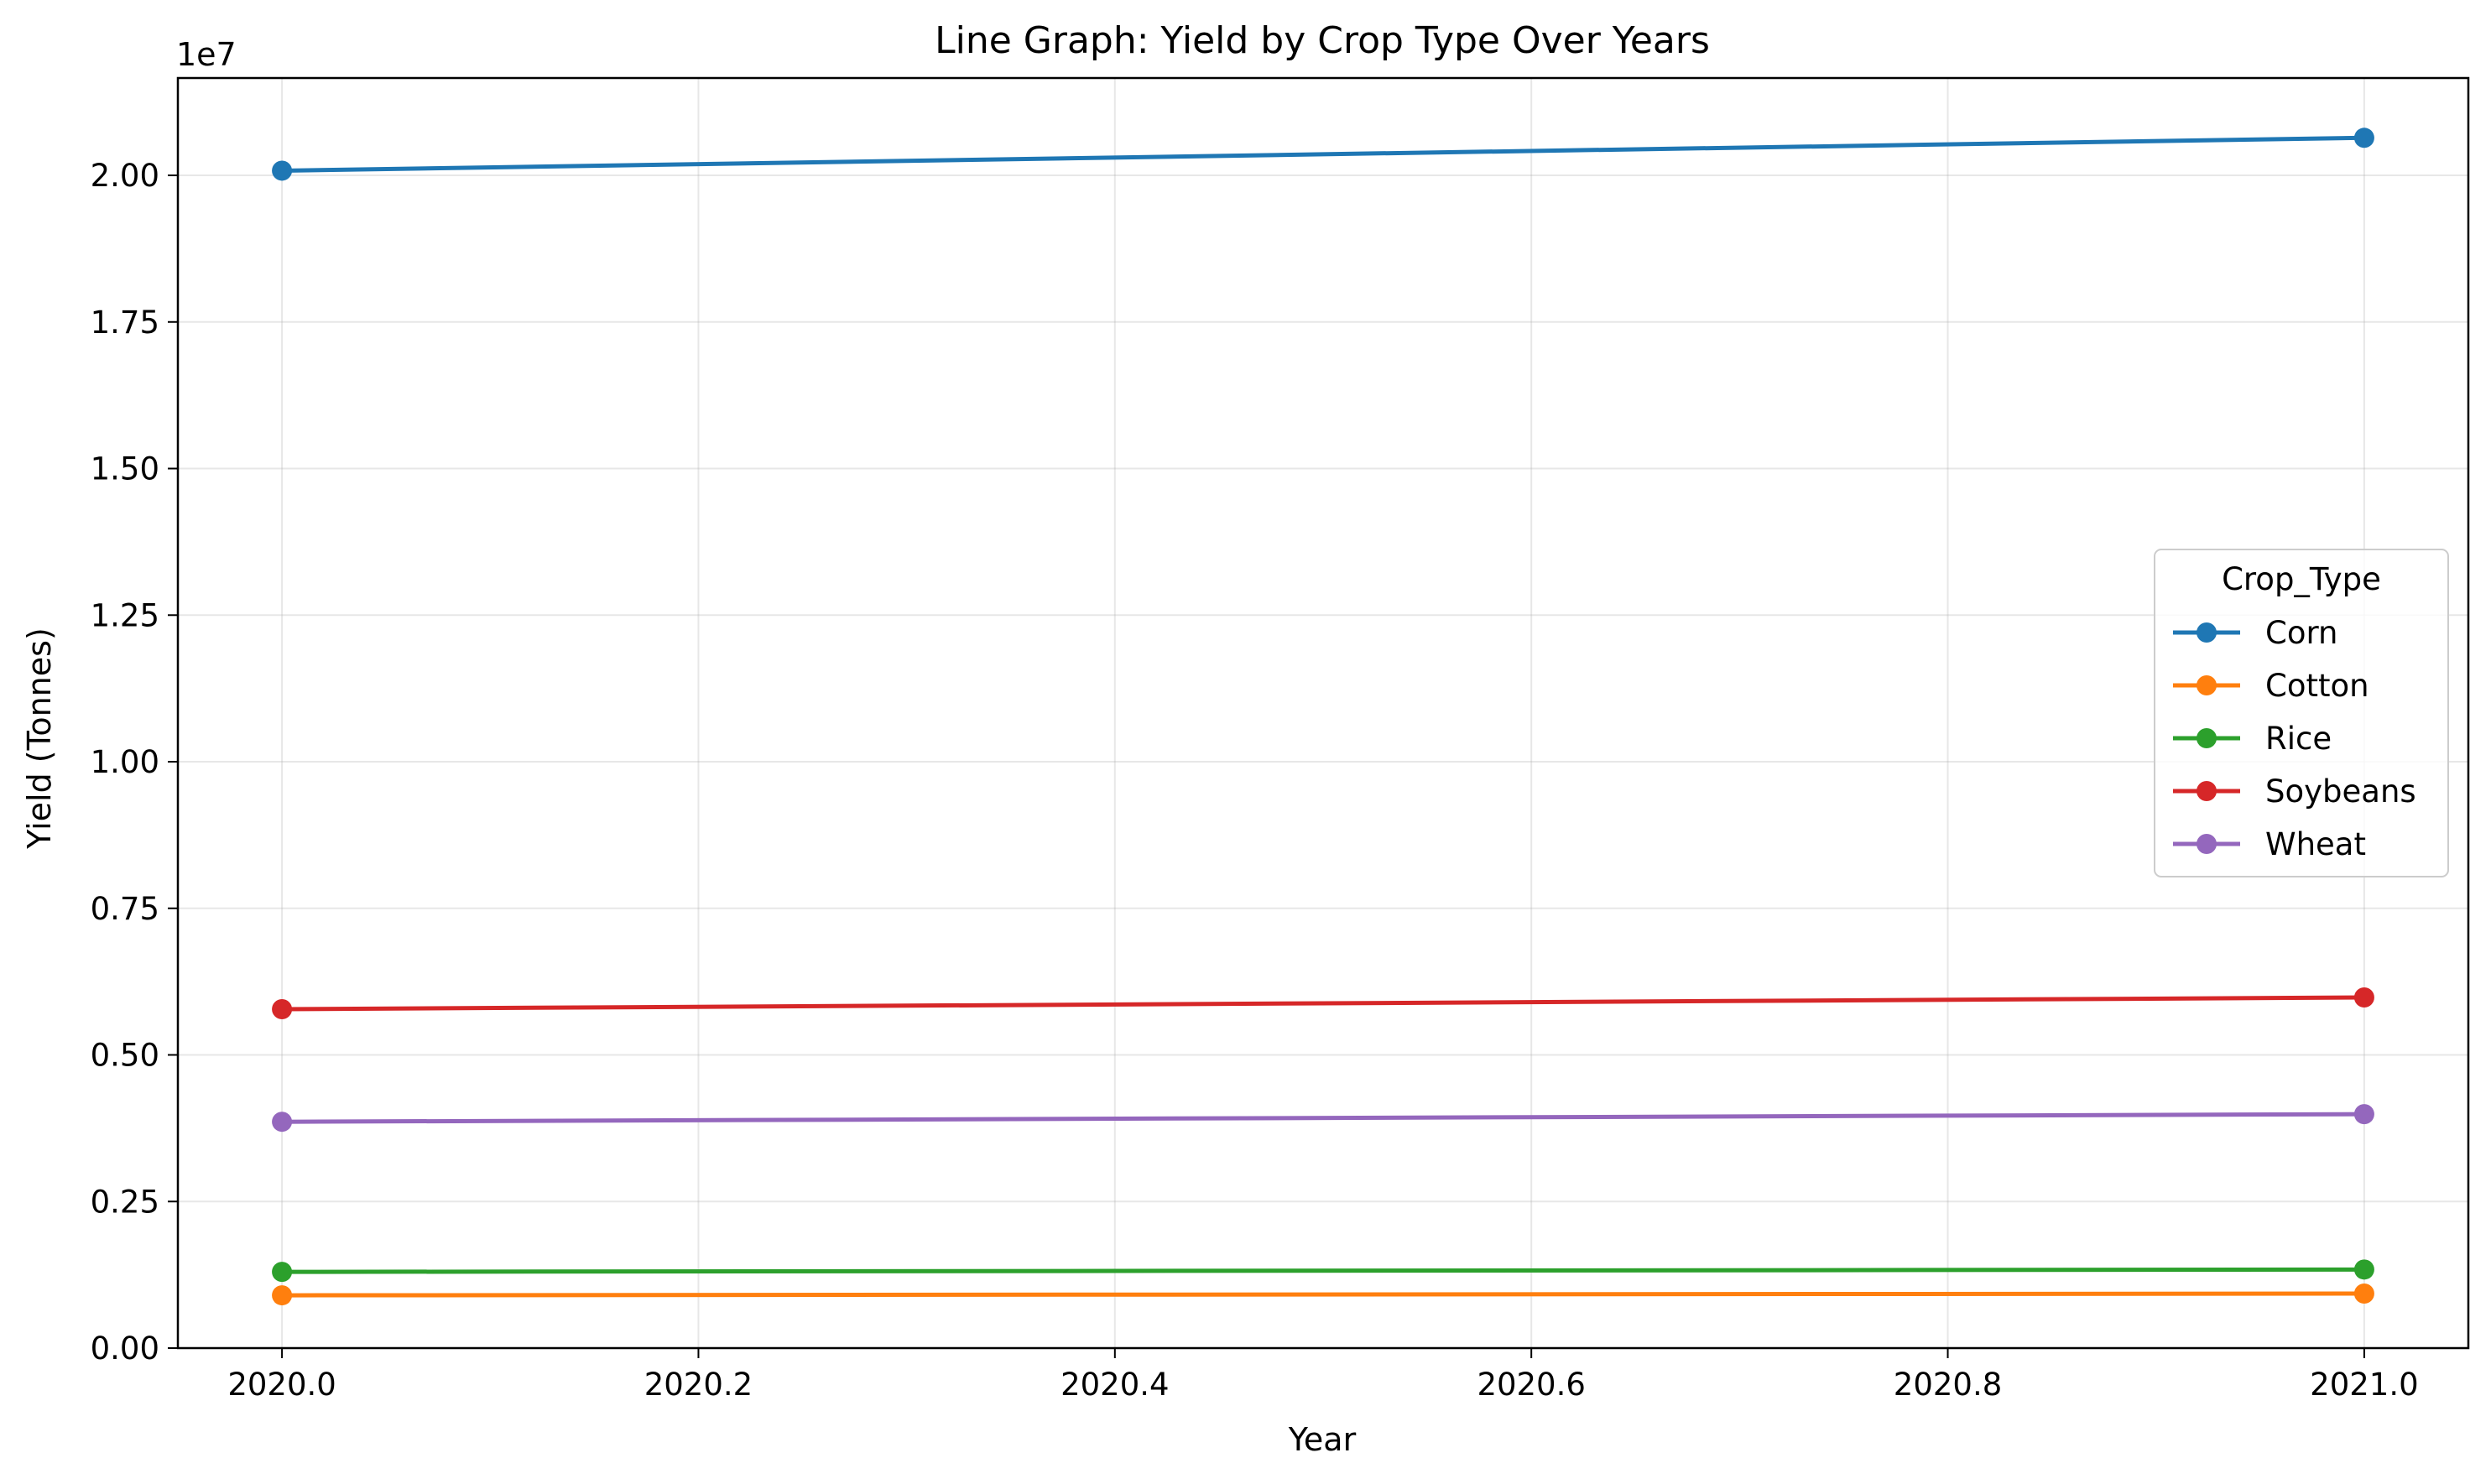 This screenshot has height=1484, width=2491. I want to click on series-line-corn, so click(1323, 154).